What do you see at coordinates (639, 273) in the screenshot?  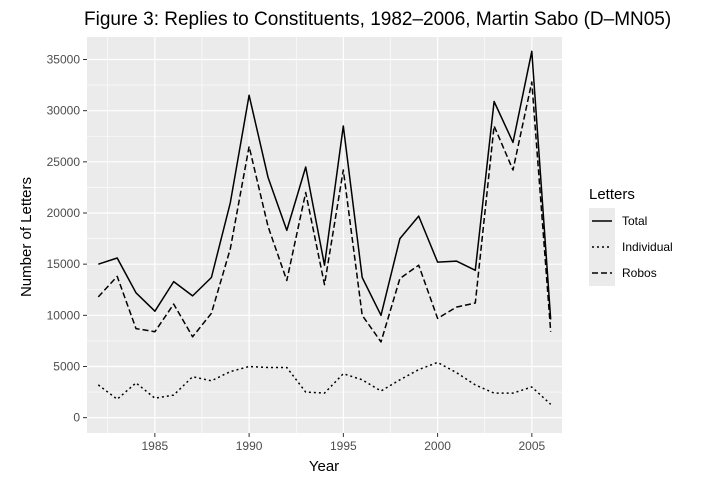 I see `legend-label-robos: Robos` at bounding box center [639, 273].